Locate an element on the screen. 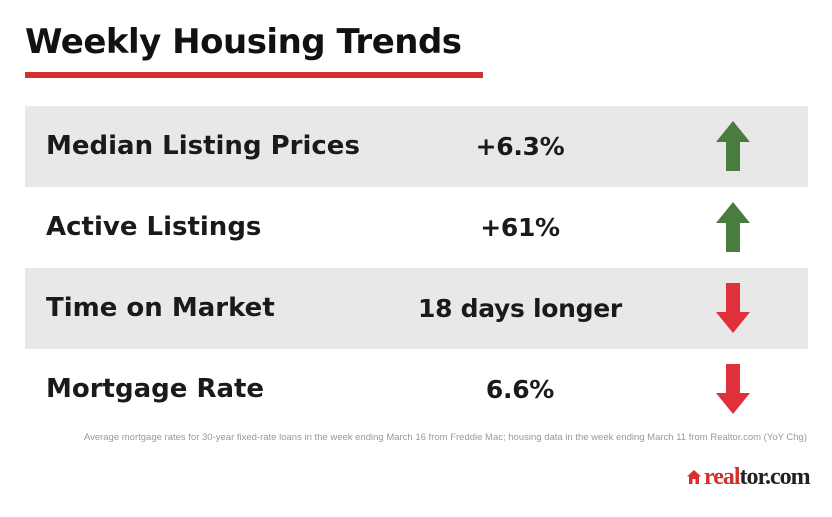 The height and width of the screenshot is (517, 832). trend-row-label: Active Listings is located at coordinates (154, 227).